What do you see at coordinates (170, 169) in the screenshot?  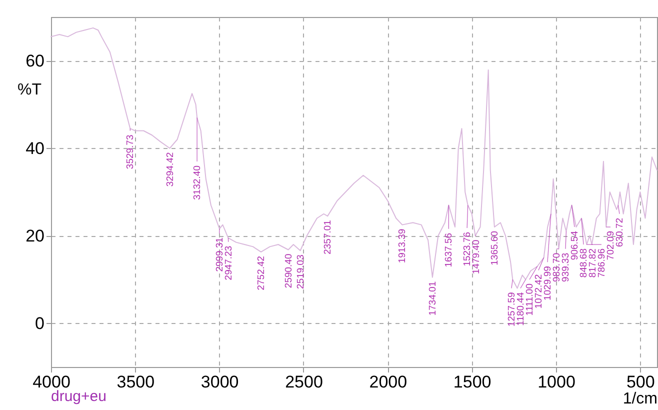 I see `annotation: 3294.42` at bounding box center [170, 169].